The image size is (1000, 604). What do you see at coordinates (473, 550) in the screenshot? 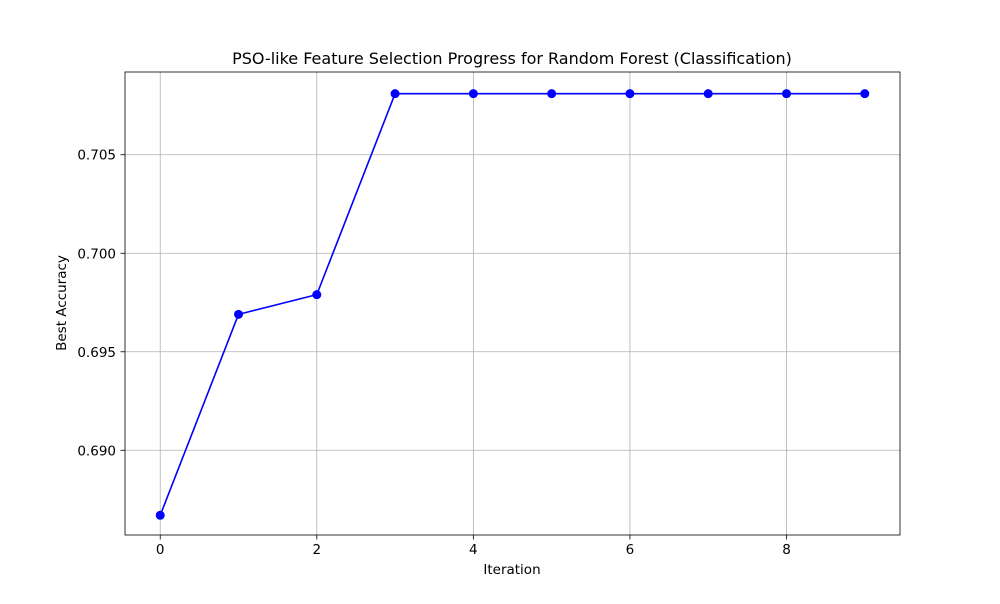
I see `x-tick-label: 4` at bounding box center [473, 550].